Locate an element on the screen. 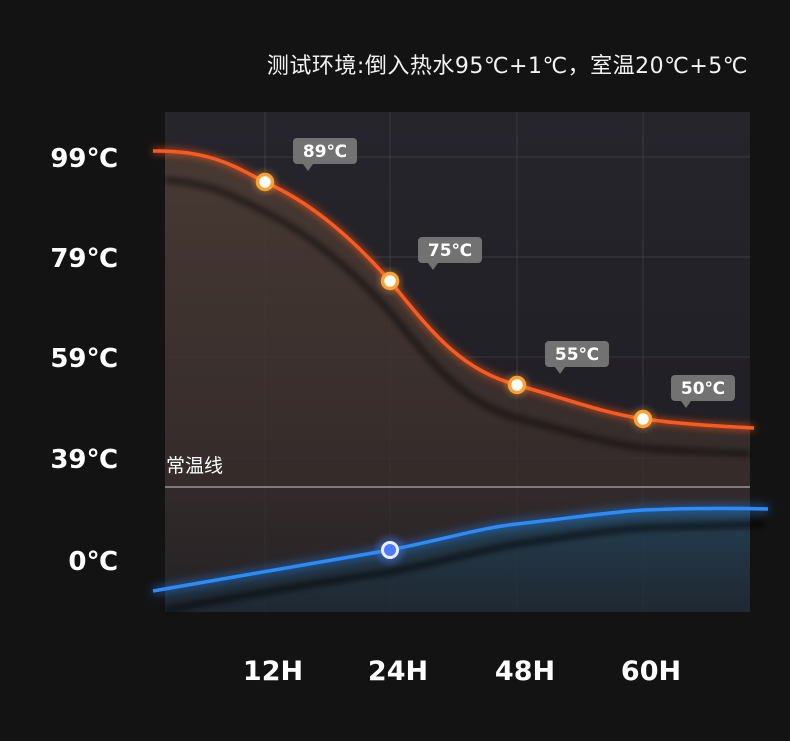 The width and height of the screenshot is (790, 741). x-tick-label: 24H is located at coordinates (398, 671).